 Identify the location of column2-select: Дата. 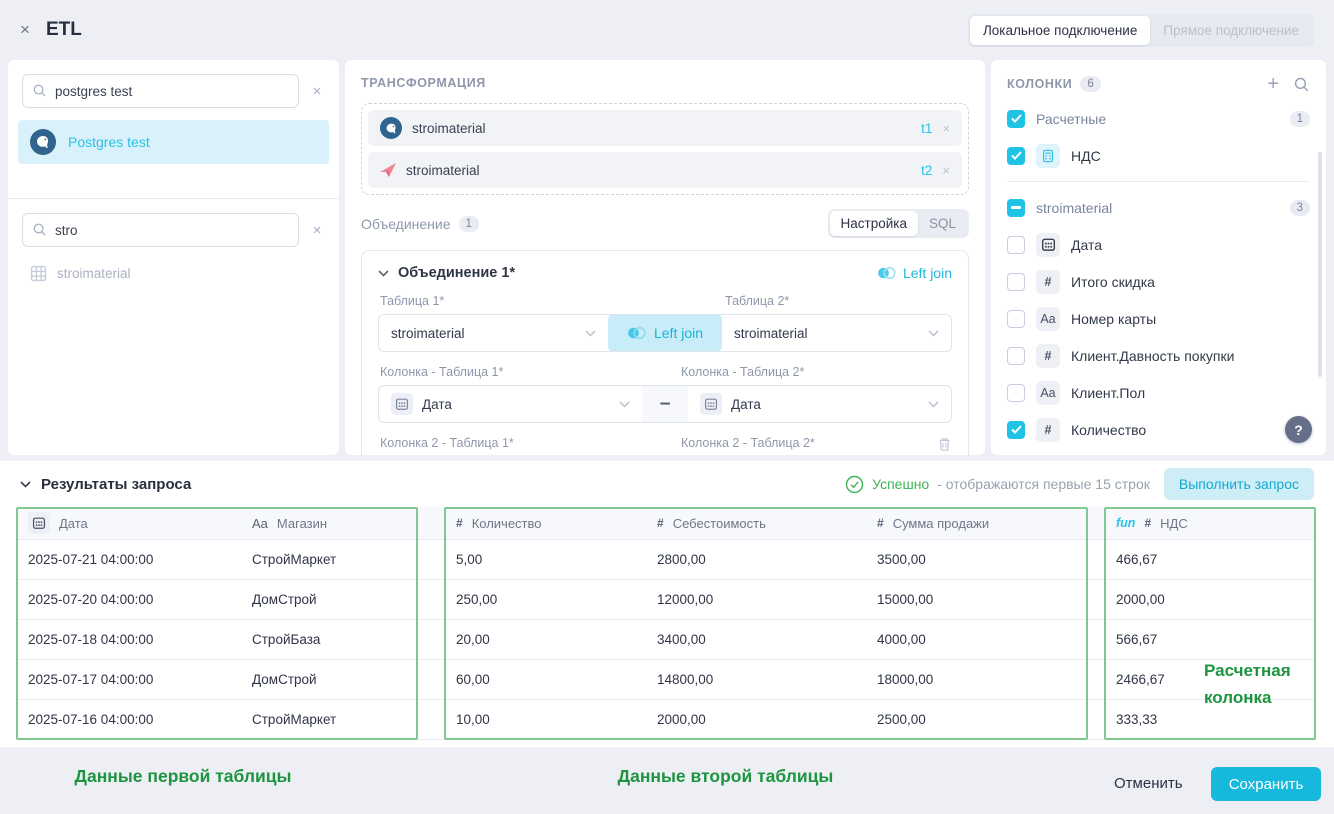
(819, 404).